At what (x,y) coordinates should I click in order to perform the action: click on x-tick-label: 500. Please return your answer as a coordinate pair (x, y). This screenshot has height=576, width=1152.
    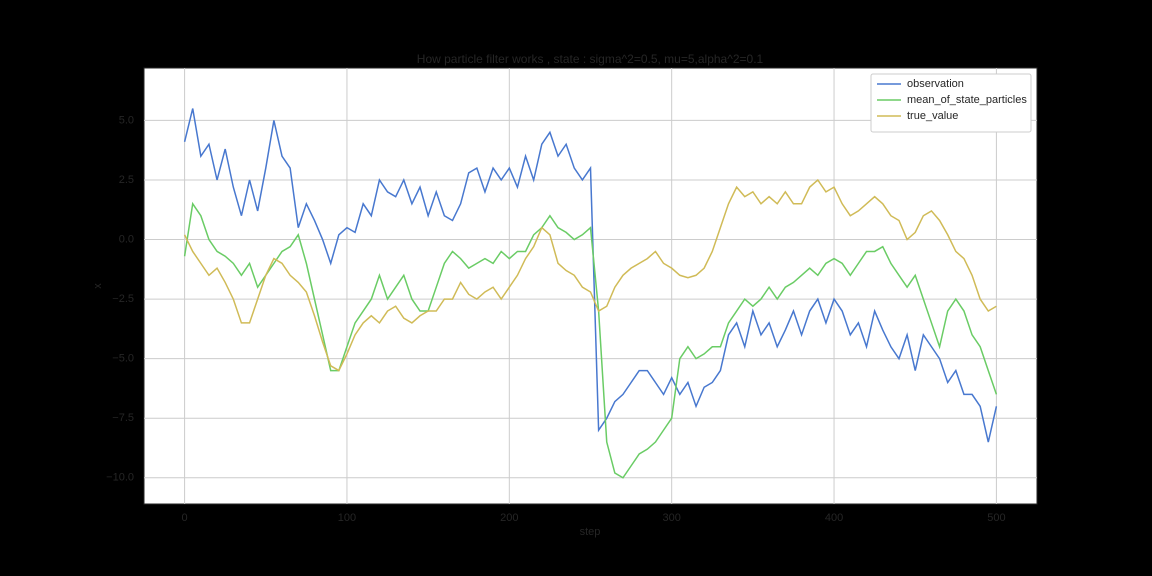
    Looking at the image, I should click on (996, 518).